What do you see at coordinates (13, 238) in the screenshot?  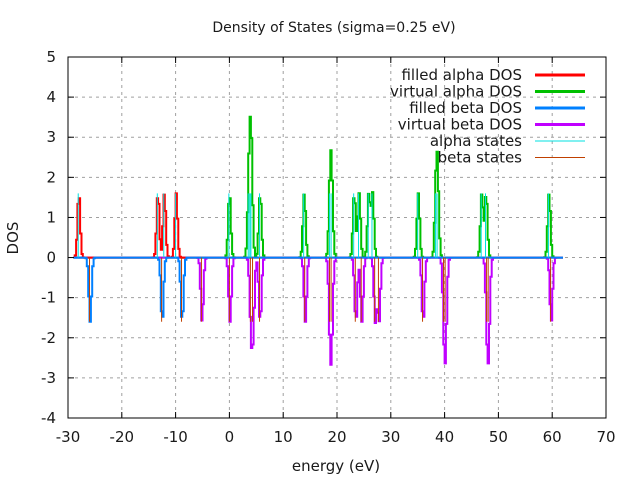 I see `y-axis-label: DOS` at bounding box center [13, 238].